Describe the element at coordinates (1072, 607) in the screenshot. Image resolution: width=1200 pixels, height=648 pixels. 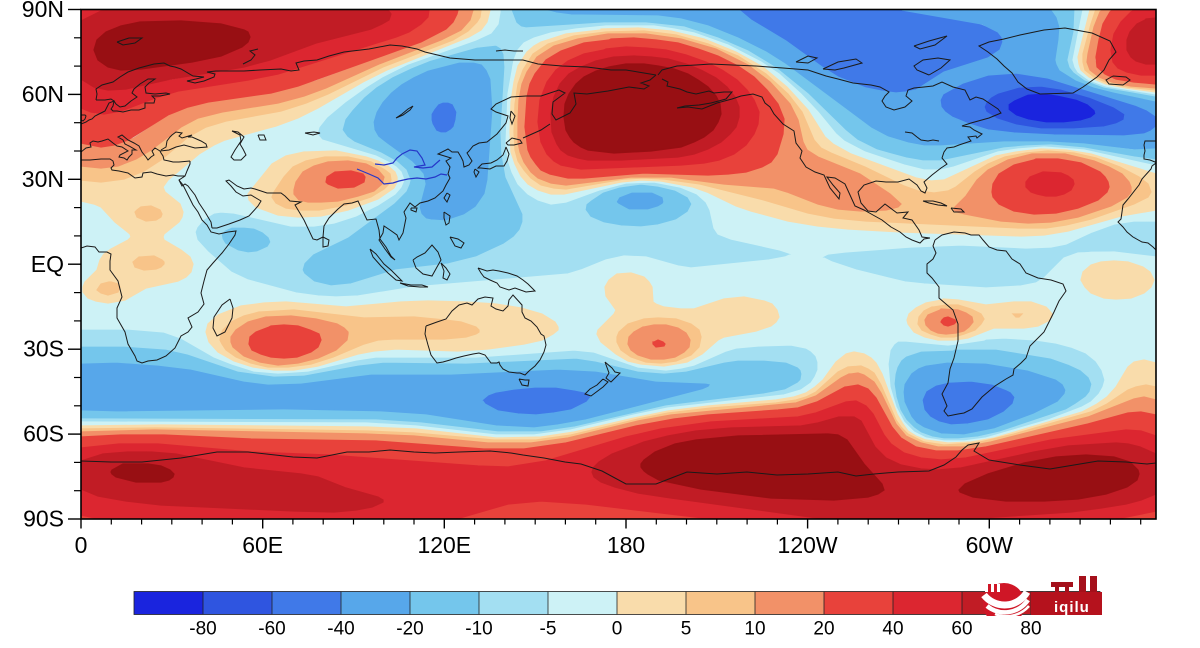
I see `svg-text: iqilu` at that location.